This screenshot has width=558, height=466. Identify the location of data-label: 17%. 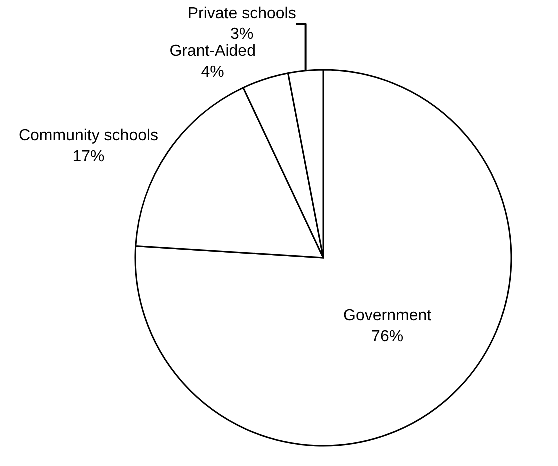
(88, 157).